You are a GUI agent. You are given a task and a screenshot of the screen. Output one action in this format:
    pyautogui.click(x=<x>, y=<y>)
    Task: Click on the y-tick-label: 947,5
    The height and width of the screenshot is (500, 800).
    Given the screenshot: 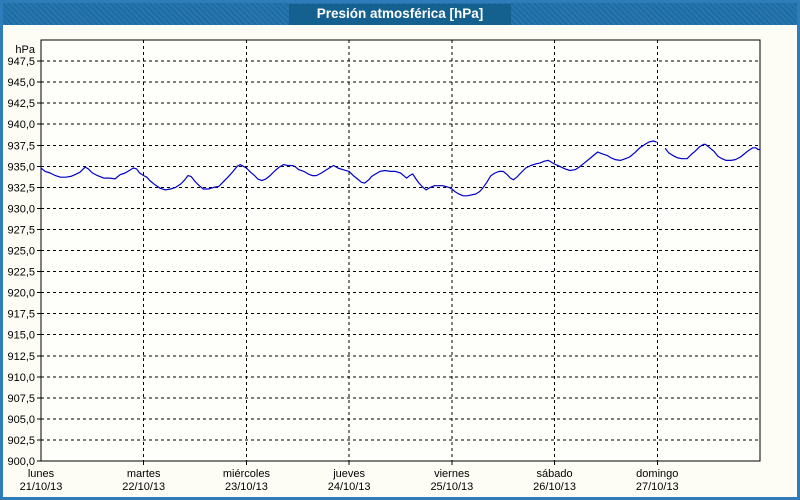 What is the action you would take?
    pyautogui.click(x=21, y=62)
    